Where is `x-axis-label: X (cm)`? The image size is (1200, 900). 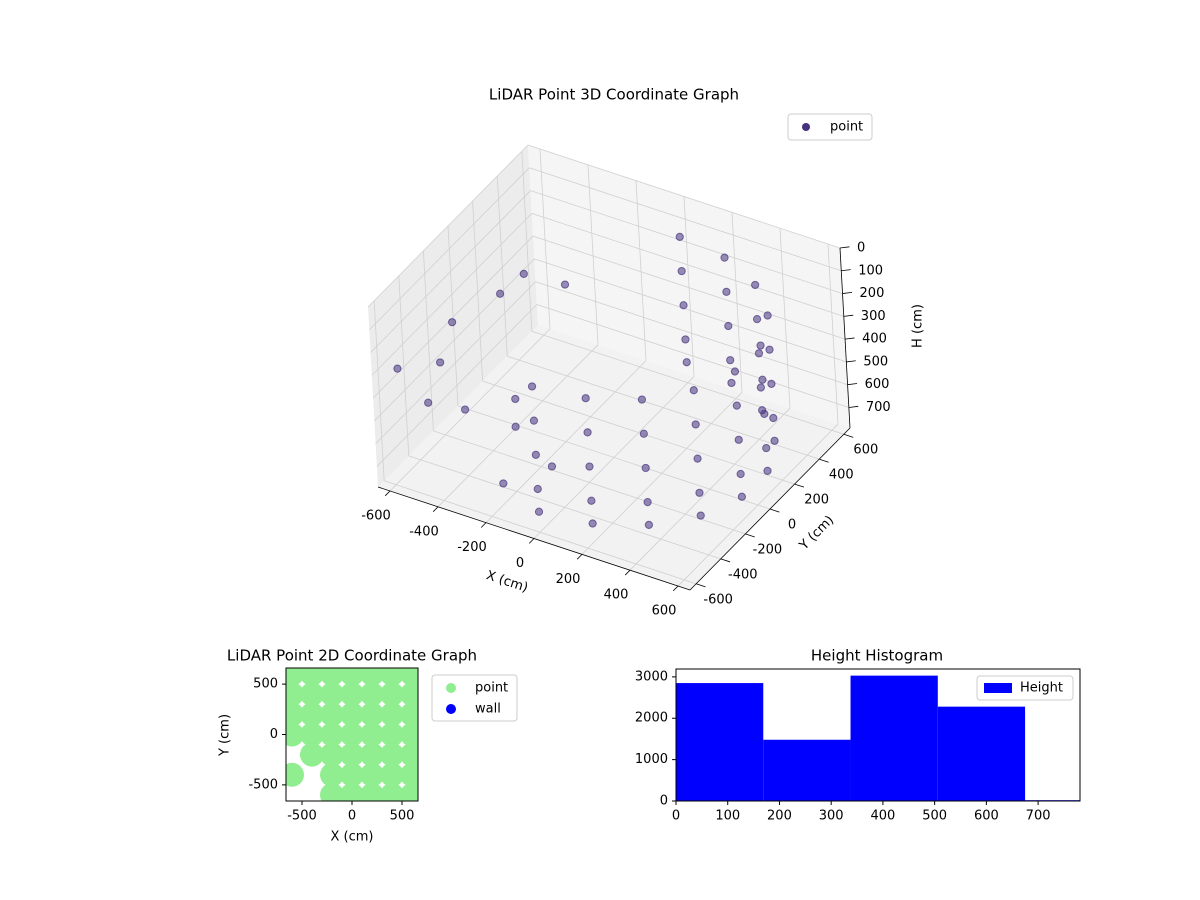
x-axis-label: X (cm) is located at coordinates (352, 837).